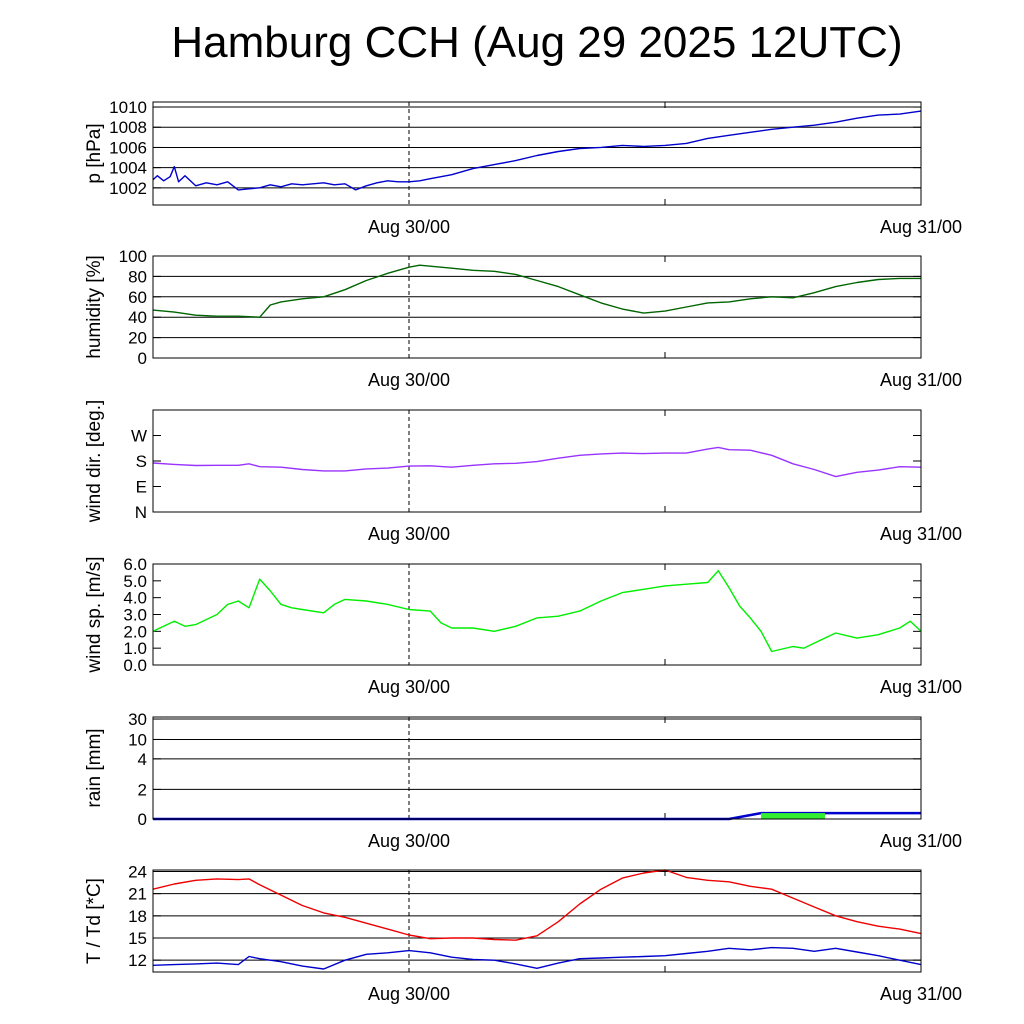 The width and height of the screenshot is (1024, 1024). I want to click on y-tick-label: 5.0, so click(135, 581).